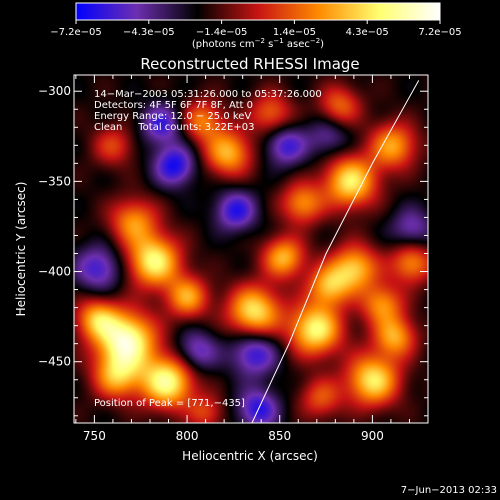 This screenshot has width=500, height=500. What do you see at coordinates (372, 436) in the screenshot?
I see `x-tick-label: 900` at bounding box center [372, 436].